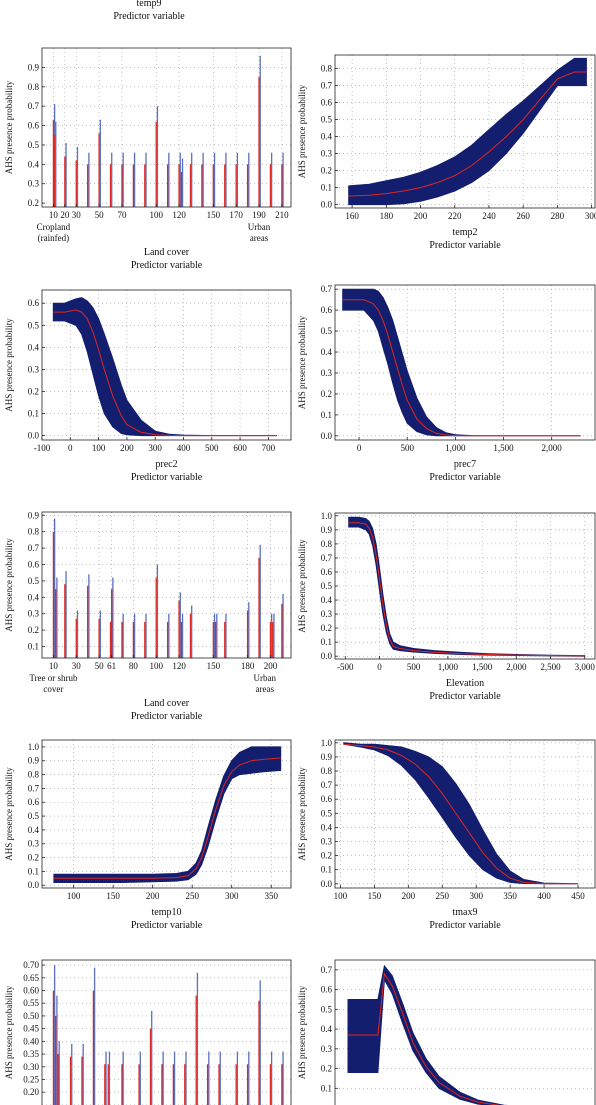 This screenshot has height=1105, width=596. What do you see at coordinates (443, 896) in the screenshot?
I see `x-tick-label: 250` at bounding box center [443, 896].